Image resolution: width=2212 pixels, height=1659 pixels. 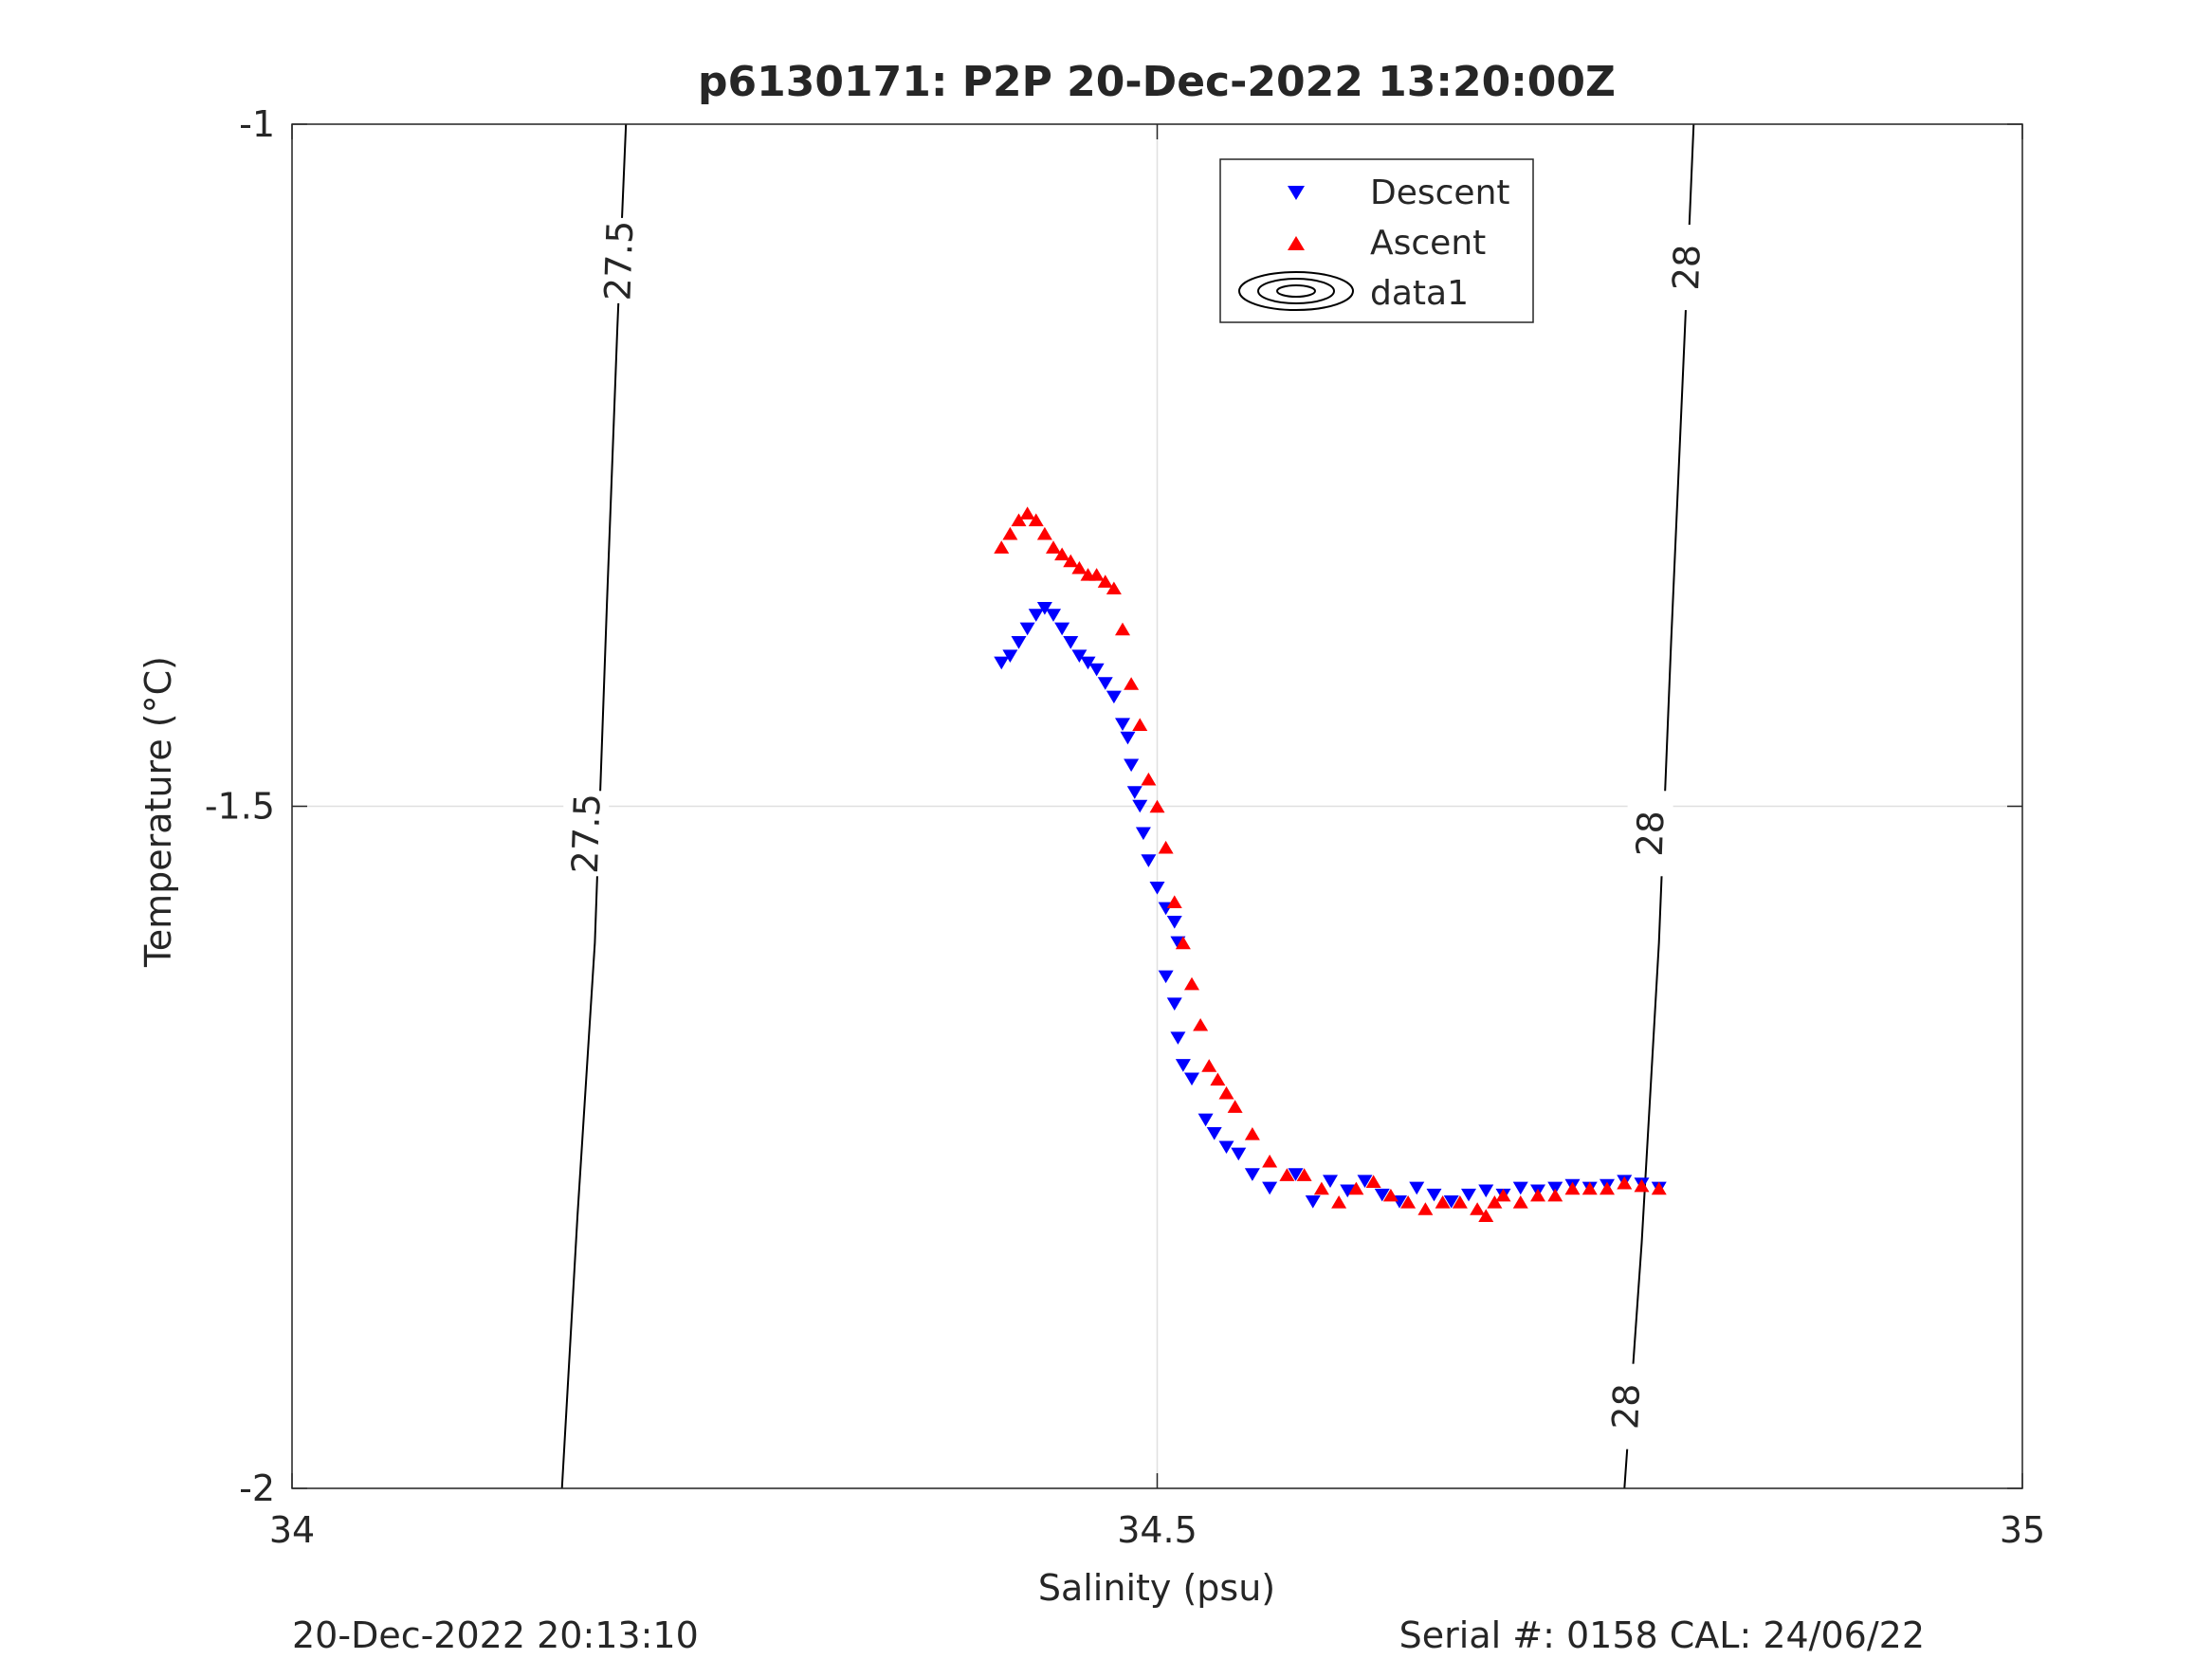 What do you see at coordinates (257, 124) in the screenshot?
I see `y-tick-label: -1` at bounding box center [257, 124].